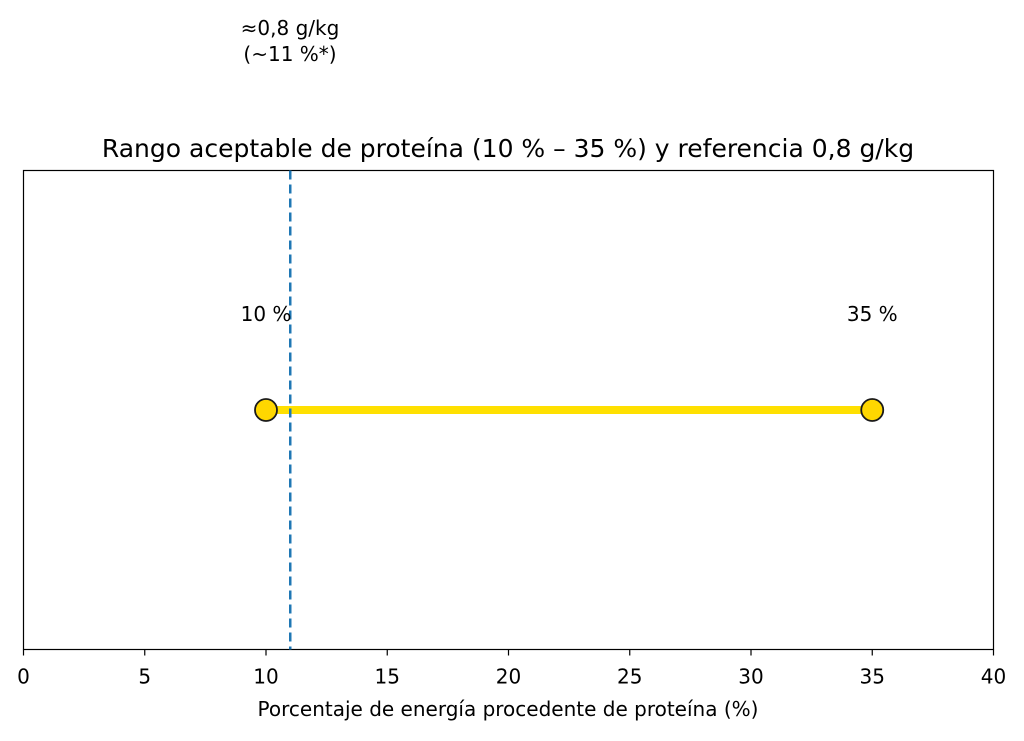 The image size is (1024, 741). What do you see at coordinates (872, 677) in the screenshot?
I see `x-tick-label: 35` at bounding box center [872, 677].